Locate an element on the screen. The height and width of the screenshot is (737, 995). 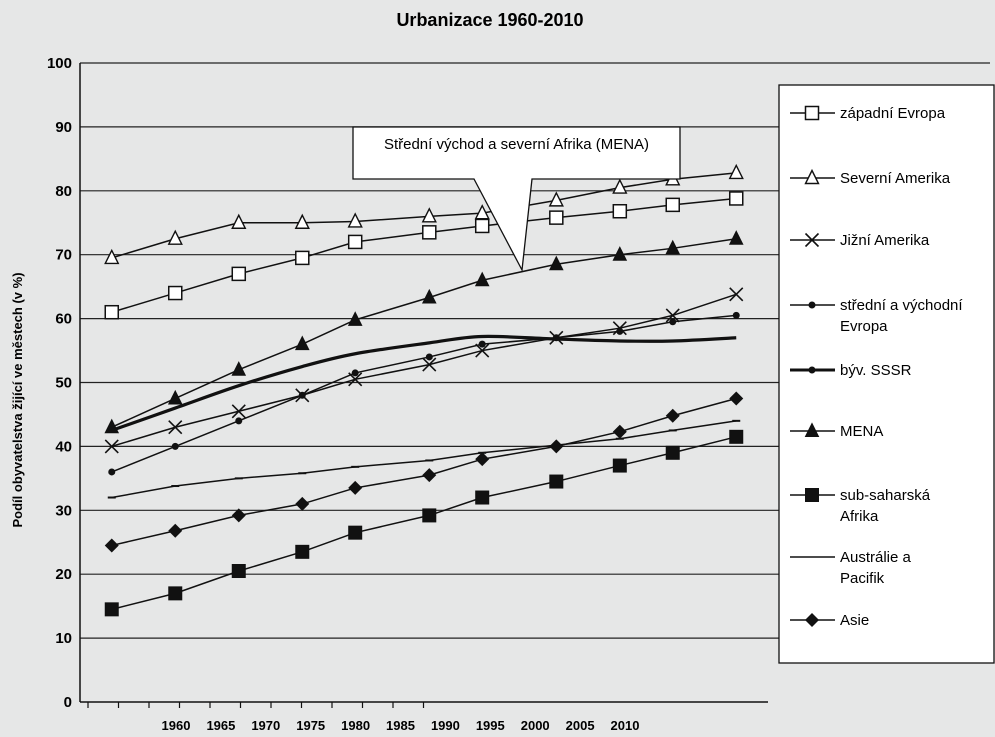
y-tick-label: 90 is located at coordinates (63, 127).